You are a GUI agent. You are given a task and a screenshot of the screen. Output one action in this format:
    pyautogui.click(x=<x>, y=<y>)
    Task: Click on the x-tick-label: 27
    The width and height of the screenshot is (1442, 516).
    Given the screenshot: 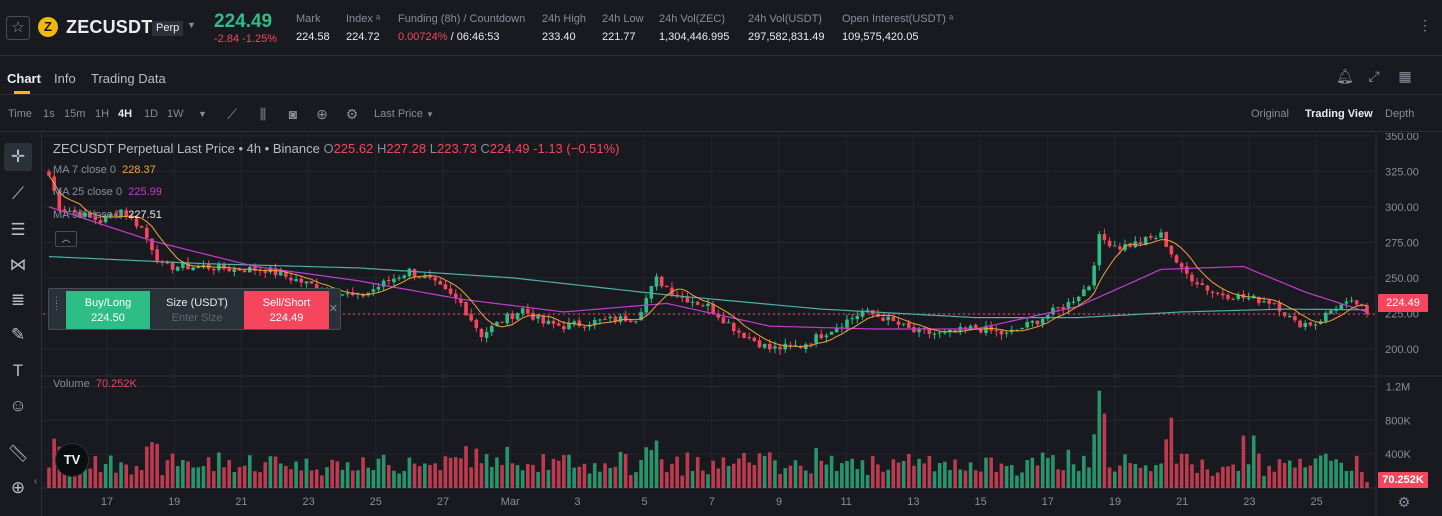 What is the action you would take?
    pyautogui.click(x=443, y=502)
    